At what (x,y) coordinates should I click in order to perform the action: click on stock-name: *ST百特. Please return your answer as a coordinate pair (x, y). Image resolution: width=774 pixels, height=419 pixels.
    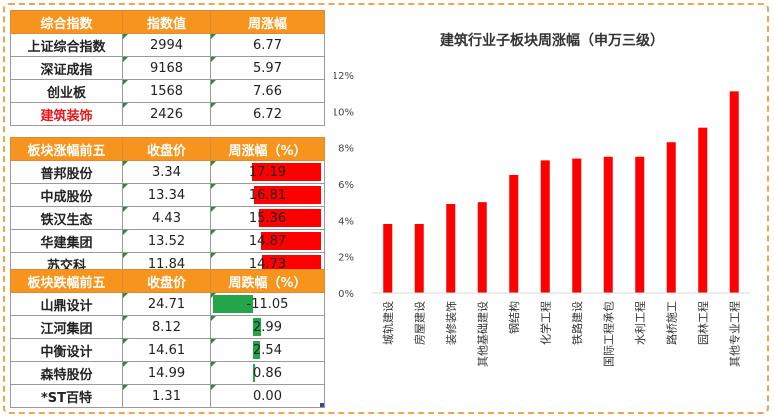
    Looking at the image, I should click on (66, 396).